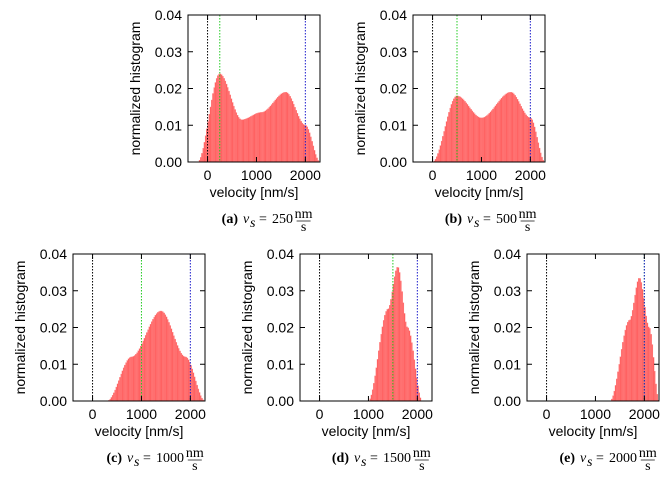  What do you see at coordinates (135, 89) in the screenshot?
I see `y-axis-label: normalized histogram` at bounding box center [135, 89].